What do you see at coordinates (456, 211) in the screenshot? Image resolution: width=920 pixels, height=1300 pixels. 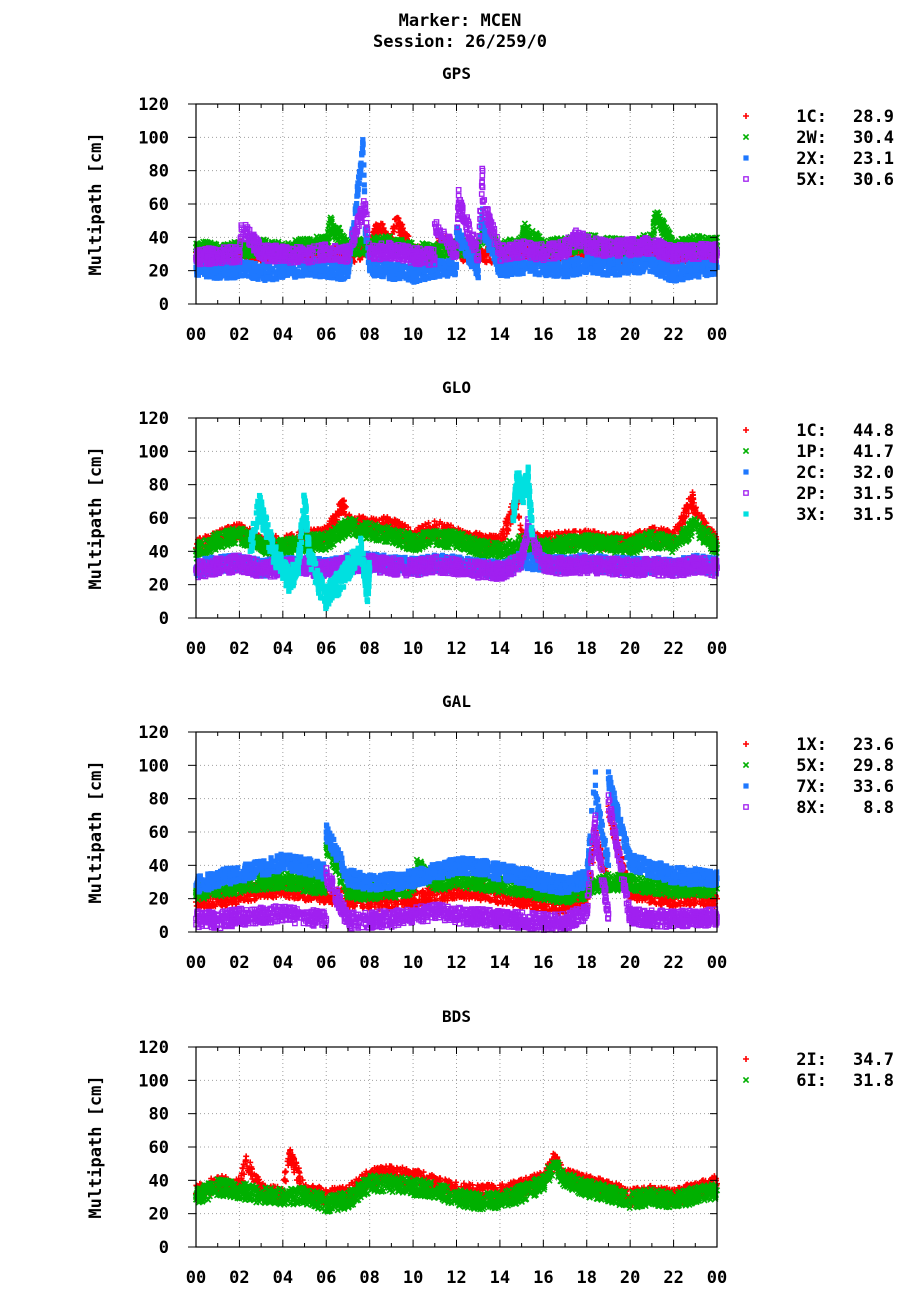 I see `data-points` at bounding box center [456, 211].